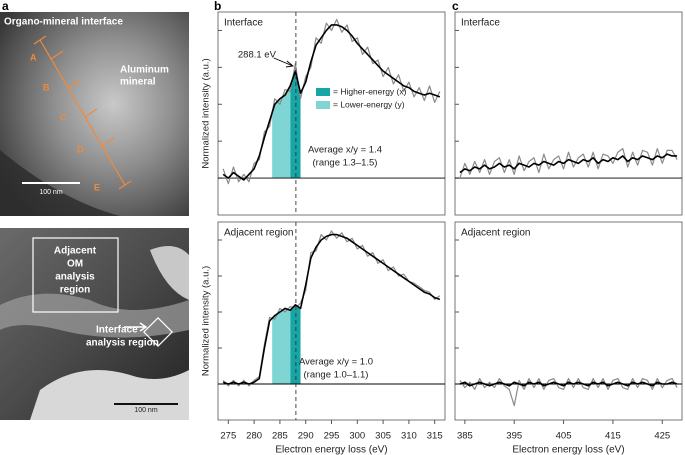  What do you see at coordinates (370, 91) in the screenshot?
I see `legend-label: = Higher-energy (x)` at bounding box center [370, 91].